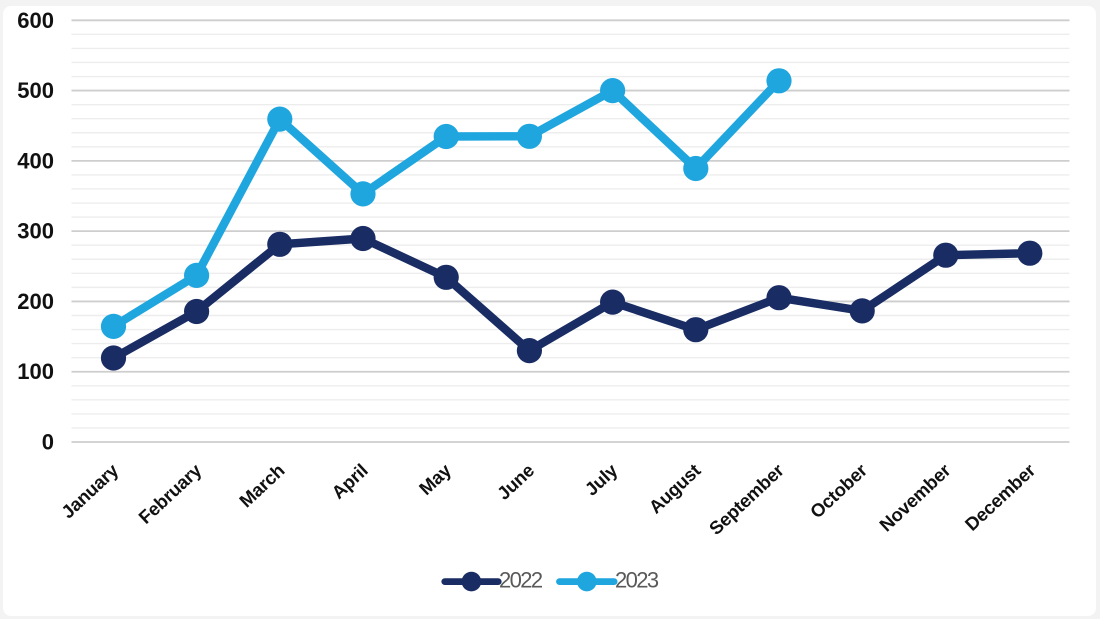  Describe the element at coordinates (521, 580) in the screenshot. I see `svg-text: 2022` at that location.